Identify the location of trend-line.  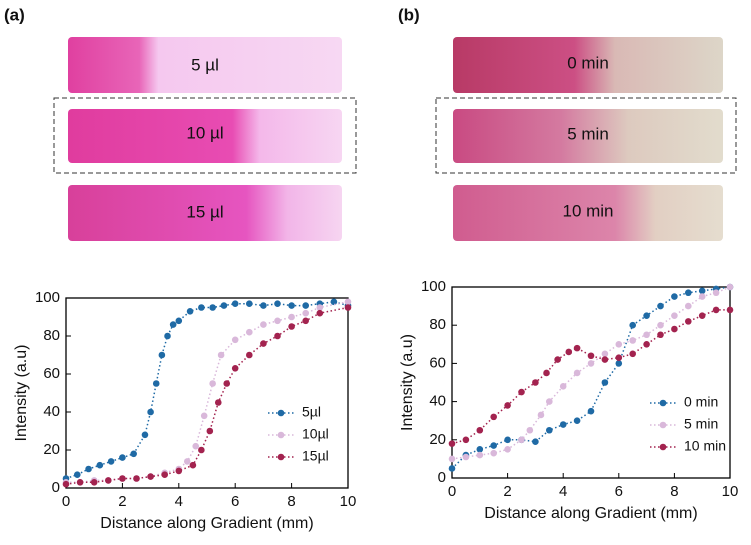
(591, 373).